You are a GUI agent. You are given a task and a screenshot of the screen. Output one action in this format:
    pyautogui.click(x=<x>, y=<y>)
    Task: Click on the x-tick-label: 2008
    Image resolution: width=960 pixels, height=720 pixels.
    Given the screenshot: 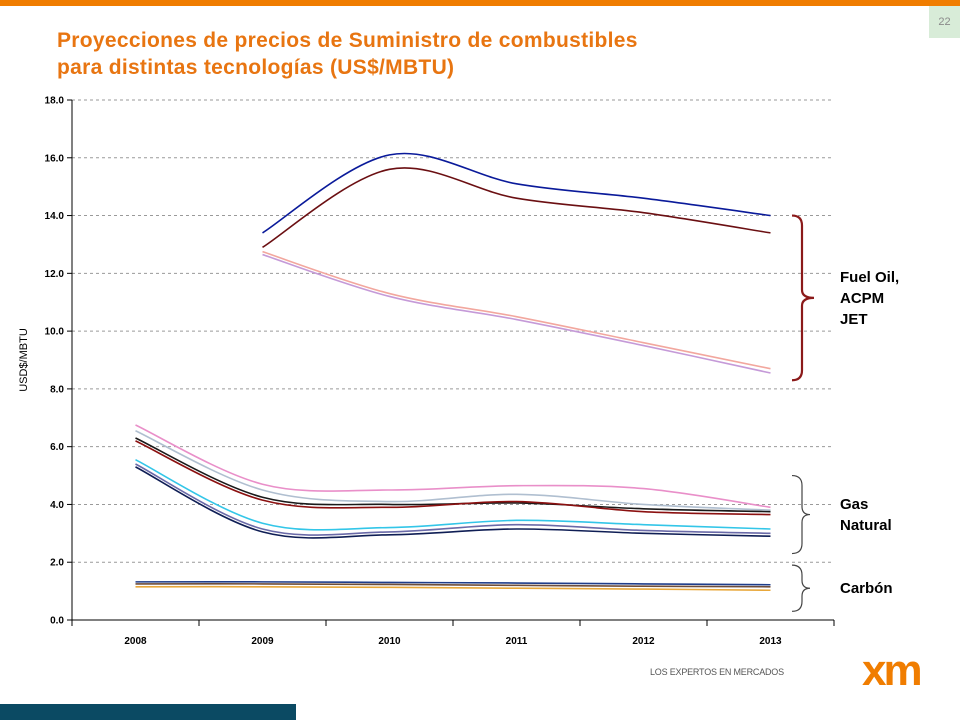 What is the action you would take?
    pyautogui.click(x=135, y=641)
    